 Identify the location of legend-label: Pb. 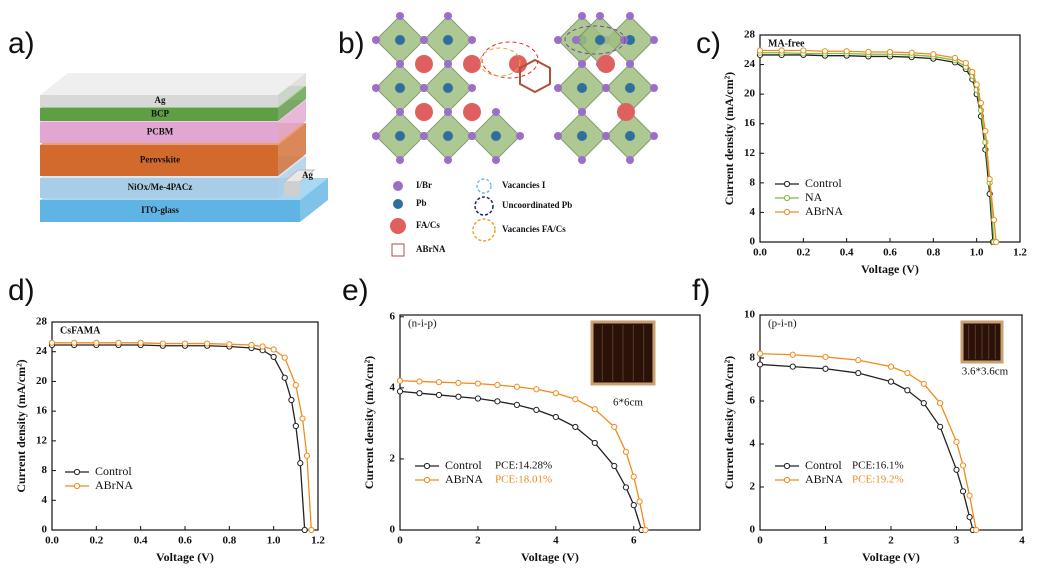
(421, 203).